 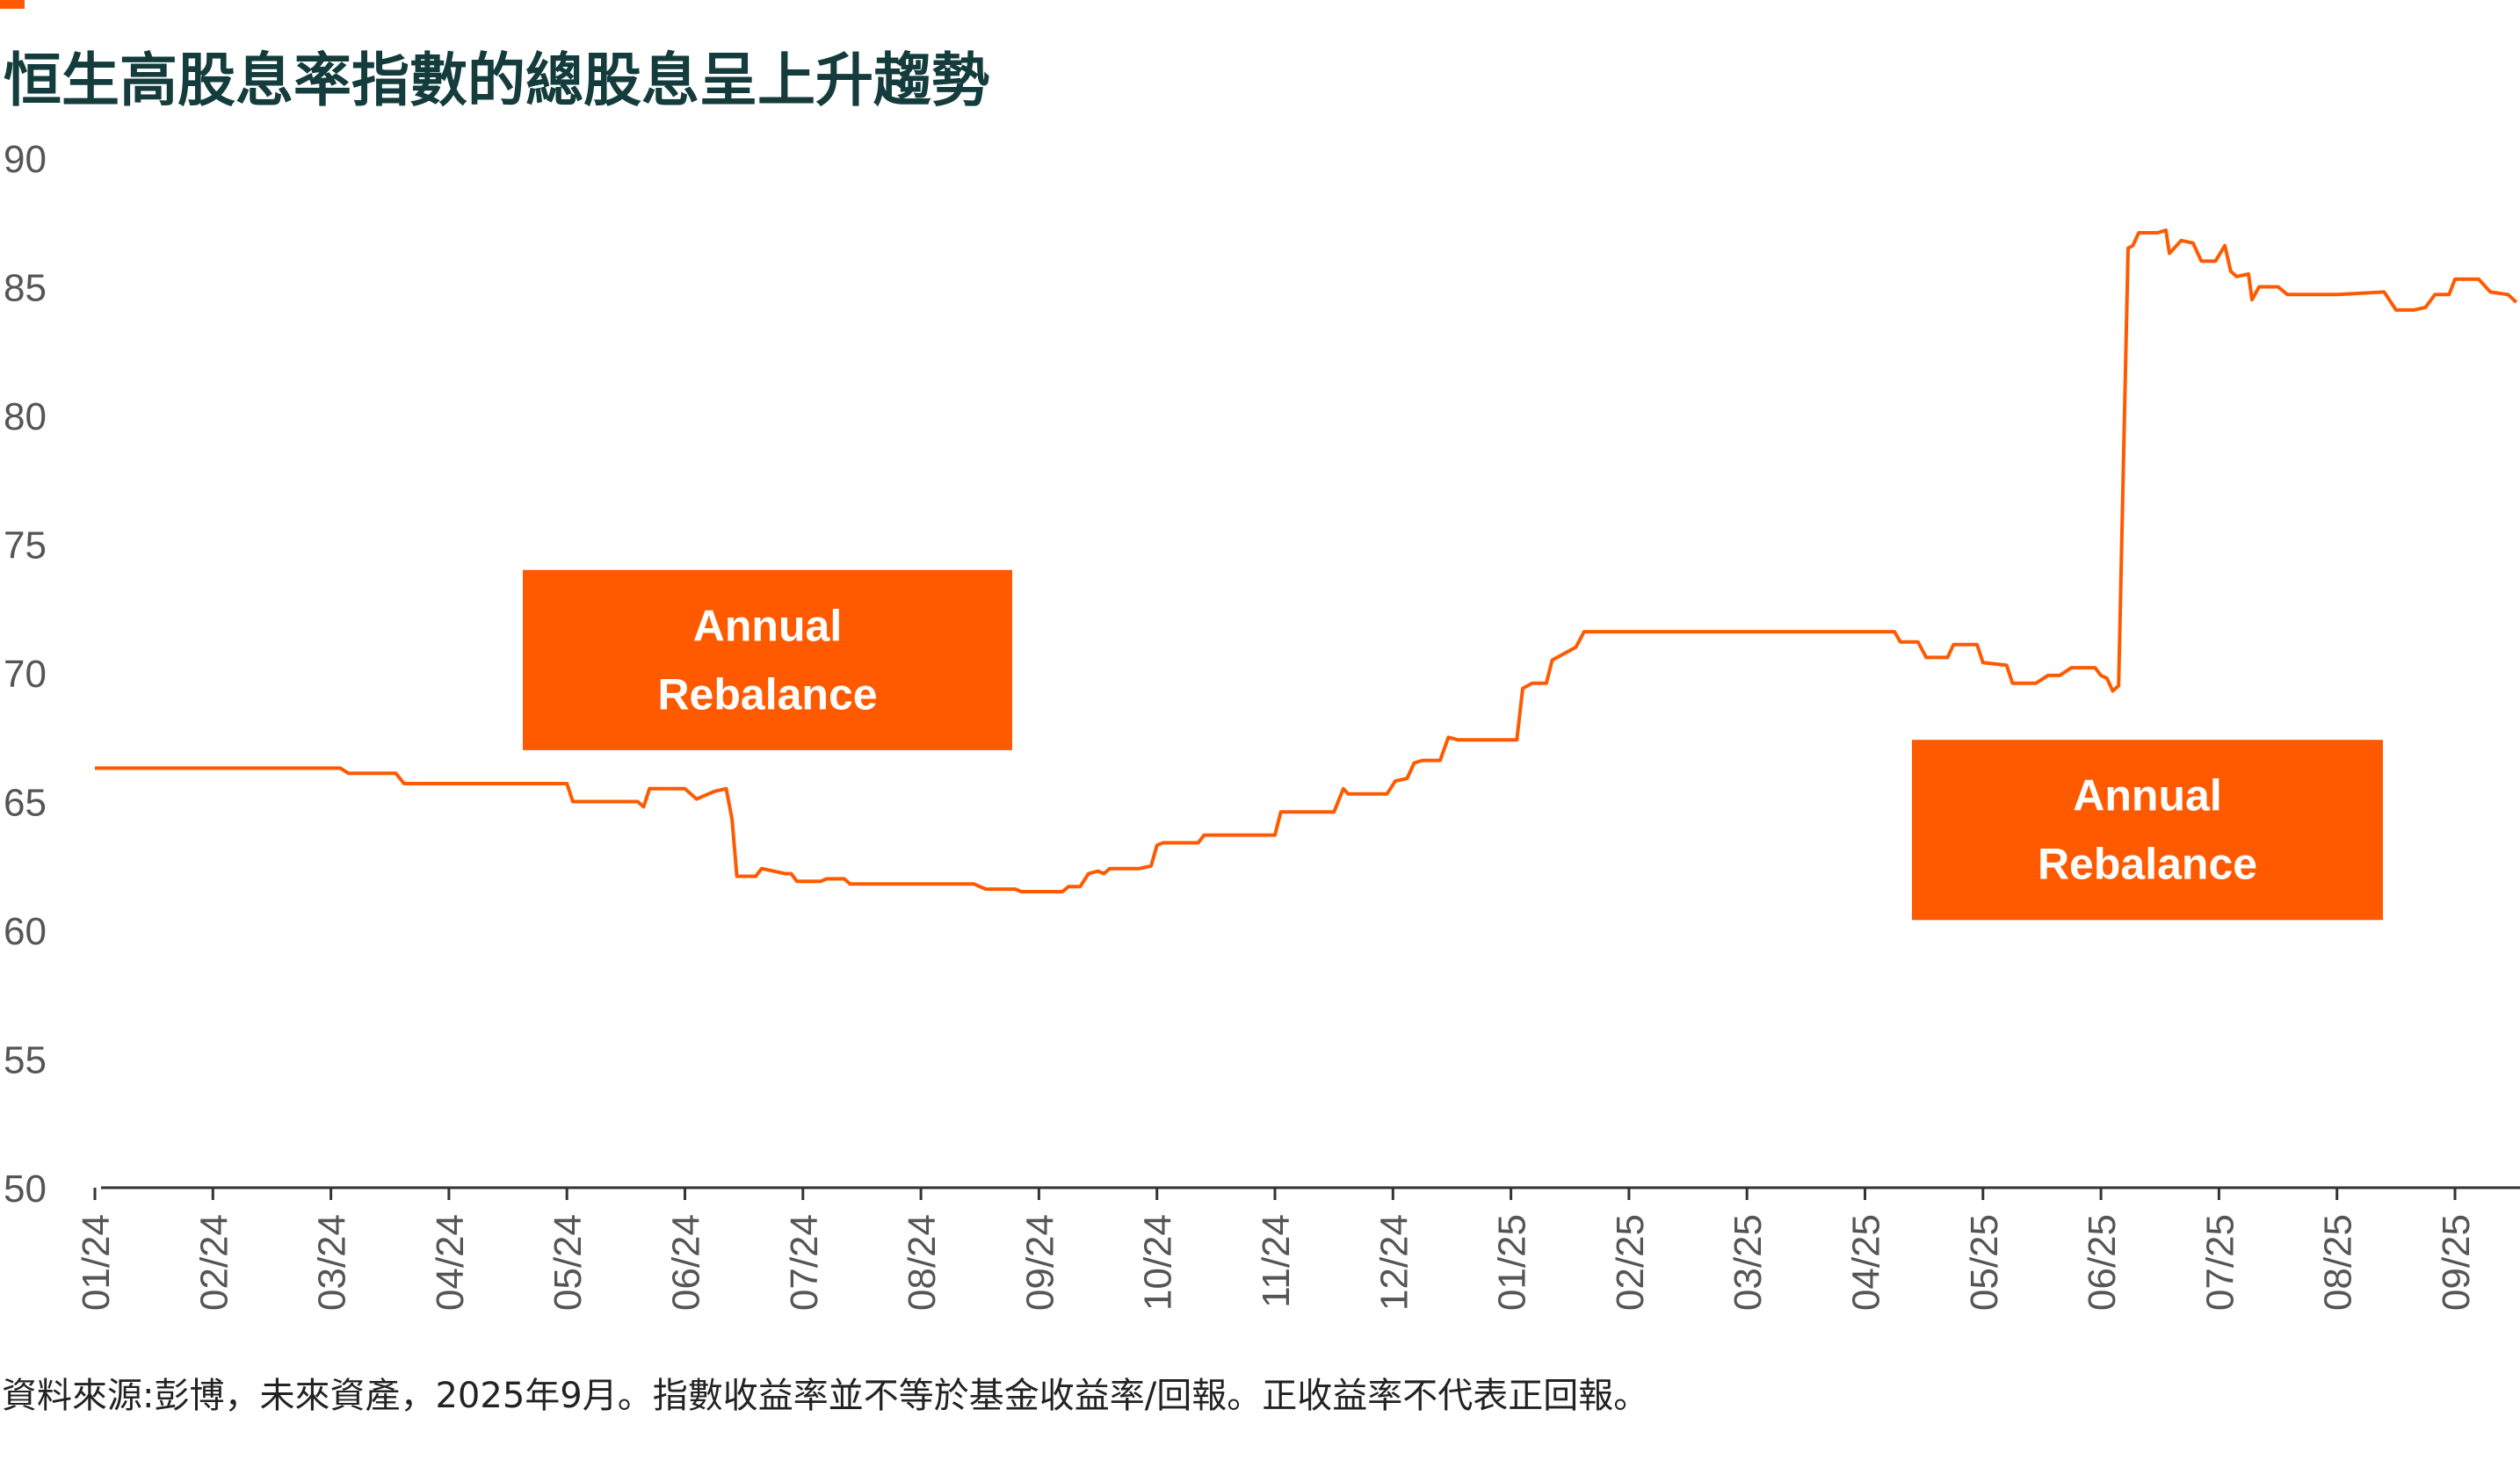 I want to click on y-tick-label: 70, so click(x=25, y=674).